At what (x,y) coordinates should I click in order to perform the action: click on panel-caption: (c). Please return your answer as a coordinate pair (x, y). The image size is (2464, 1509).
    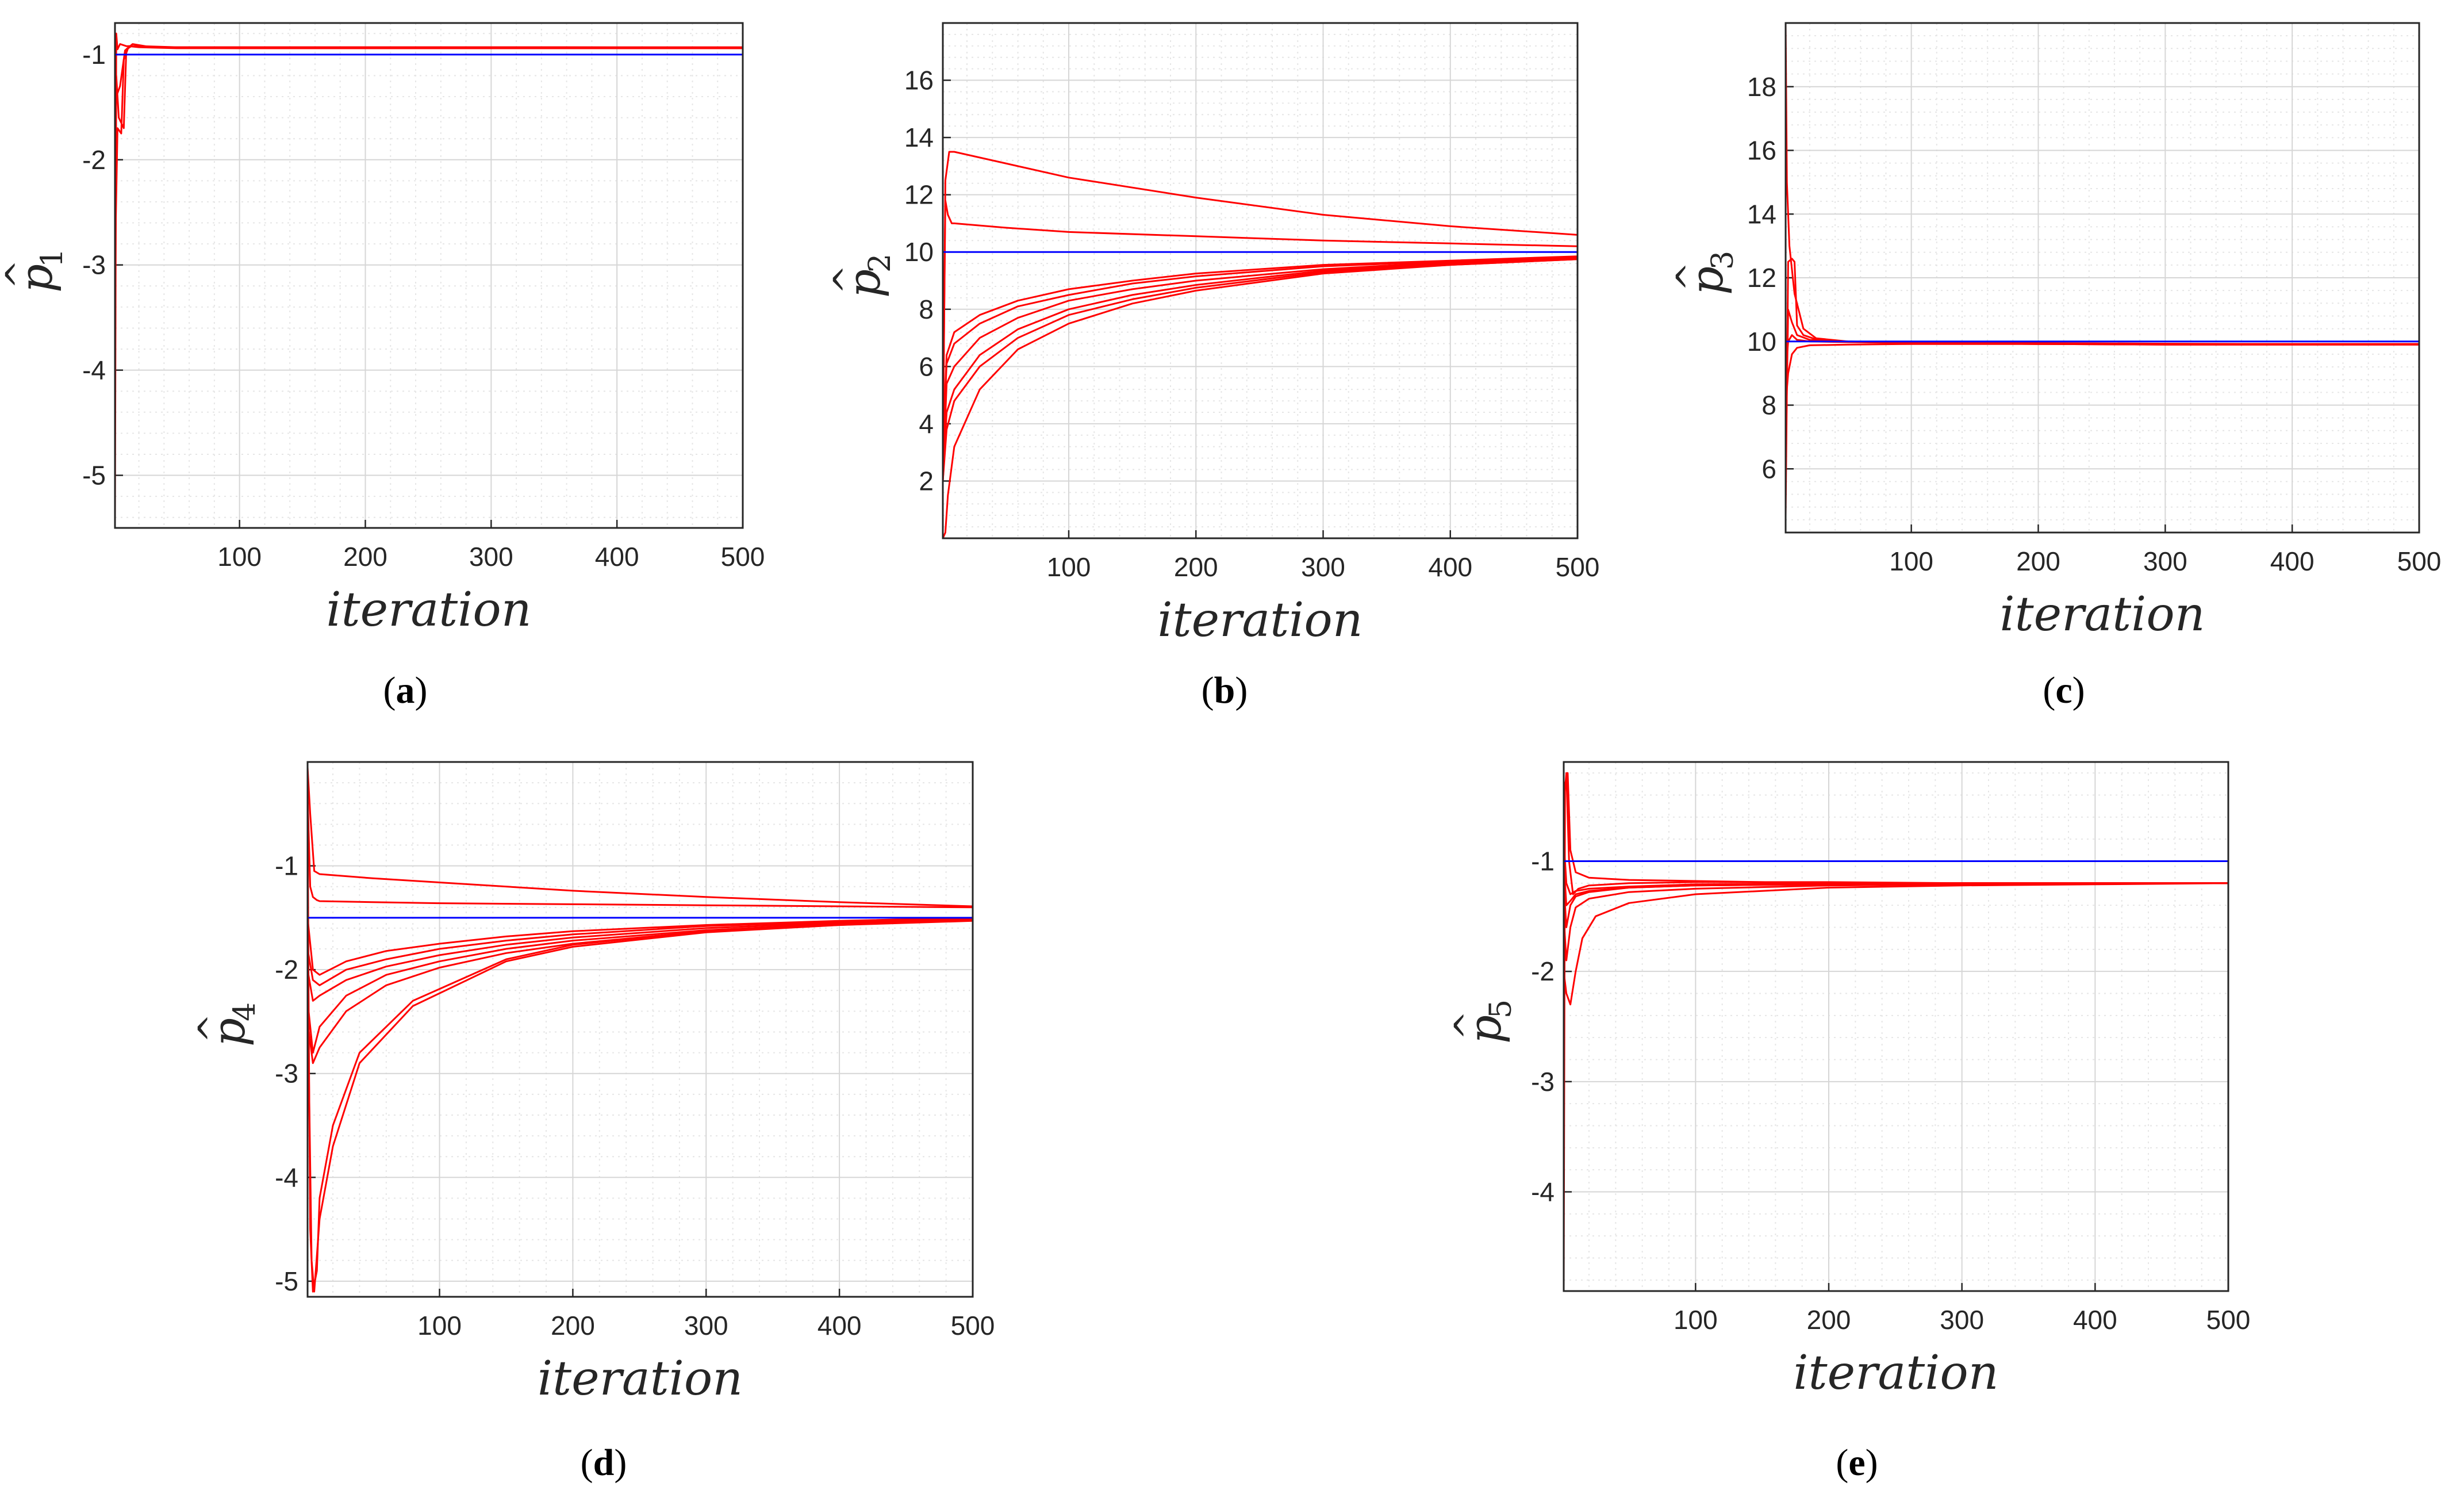
    Looking at the image, I should click on (2064, 690).